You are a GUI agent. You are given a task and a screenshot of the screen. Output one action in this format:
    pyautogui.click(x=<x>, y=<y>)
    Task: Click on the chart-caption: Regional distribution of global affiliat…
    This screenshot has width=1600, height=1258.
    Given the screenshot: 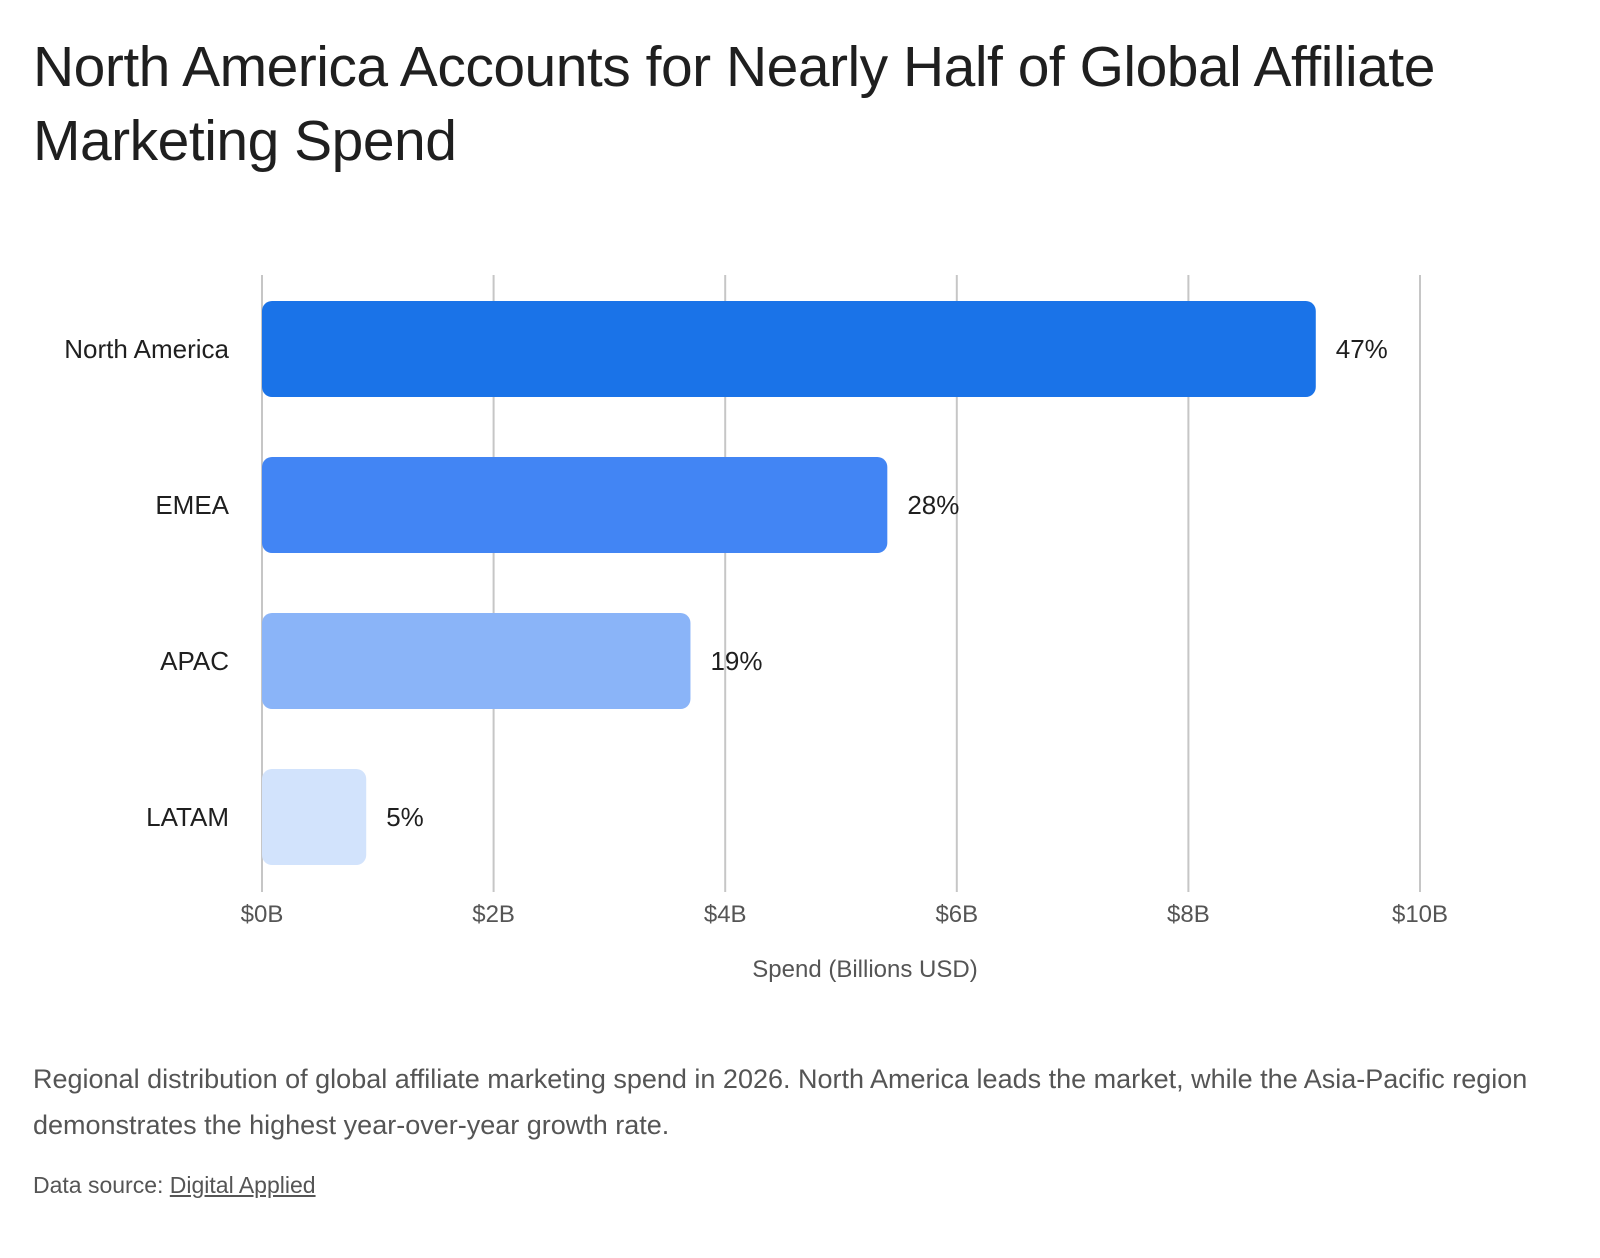 What is the action you would take?
    pyautogui.click(x=780, y=1102)
    